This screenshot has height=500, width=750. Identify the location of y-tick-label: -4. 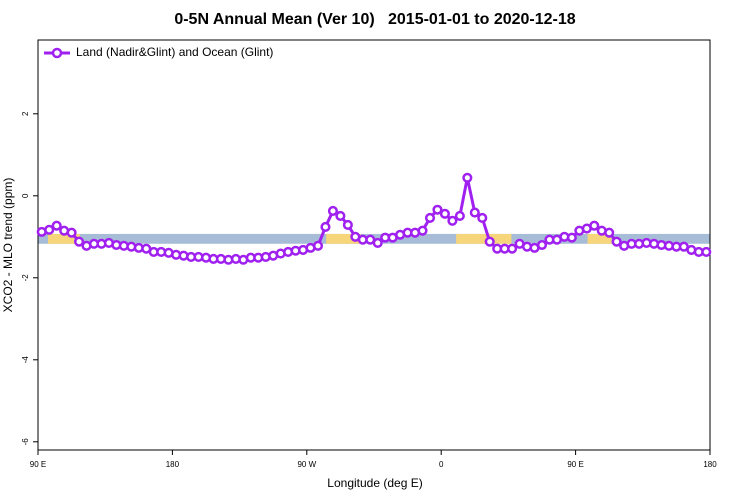
(25, 360).